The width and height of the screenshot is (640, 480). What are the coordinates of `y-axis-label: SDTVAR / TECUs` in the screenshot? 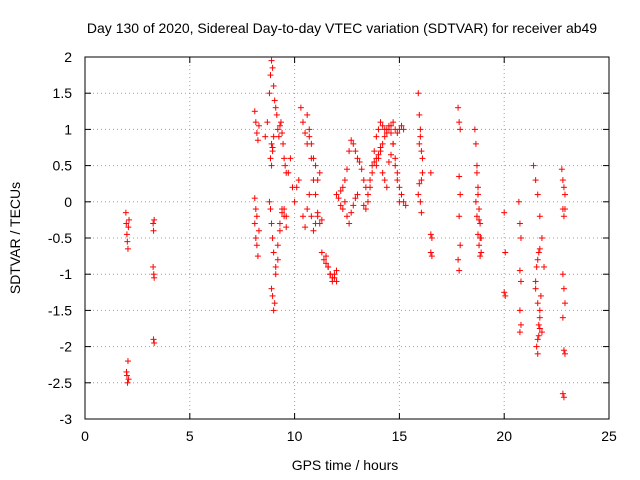 It's located at (15, 238).